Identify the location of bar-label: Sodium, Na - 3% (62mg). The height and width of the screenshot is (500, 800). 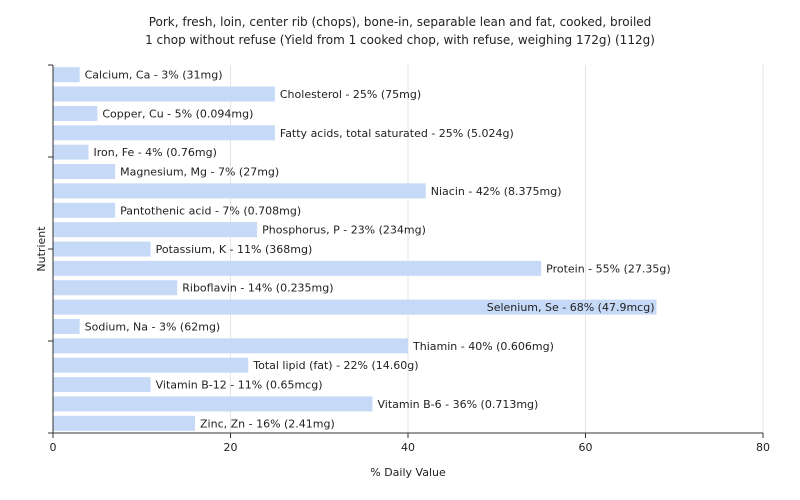
(153, 326).